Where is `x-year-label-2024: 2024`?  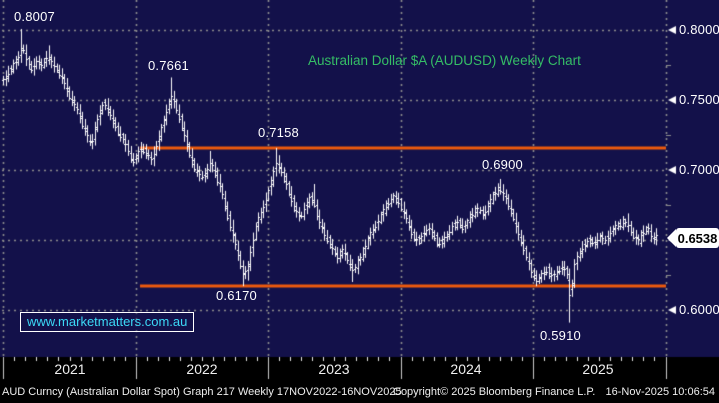
x-year-label-2024: 2024 is located at coordinates (466, 369).